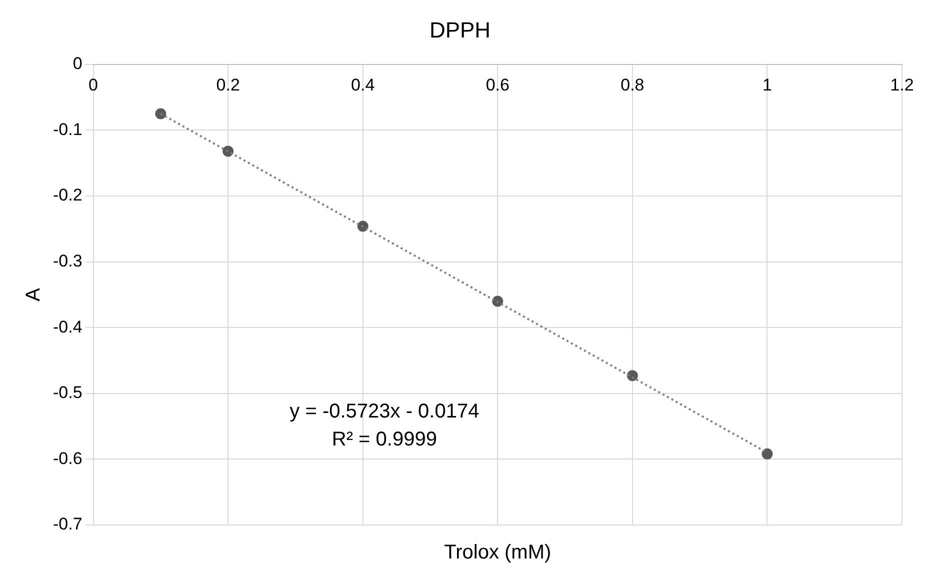  I want to click on x-tick-label: 0.2, so click(228, 84).